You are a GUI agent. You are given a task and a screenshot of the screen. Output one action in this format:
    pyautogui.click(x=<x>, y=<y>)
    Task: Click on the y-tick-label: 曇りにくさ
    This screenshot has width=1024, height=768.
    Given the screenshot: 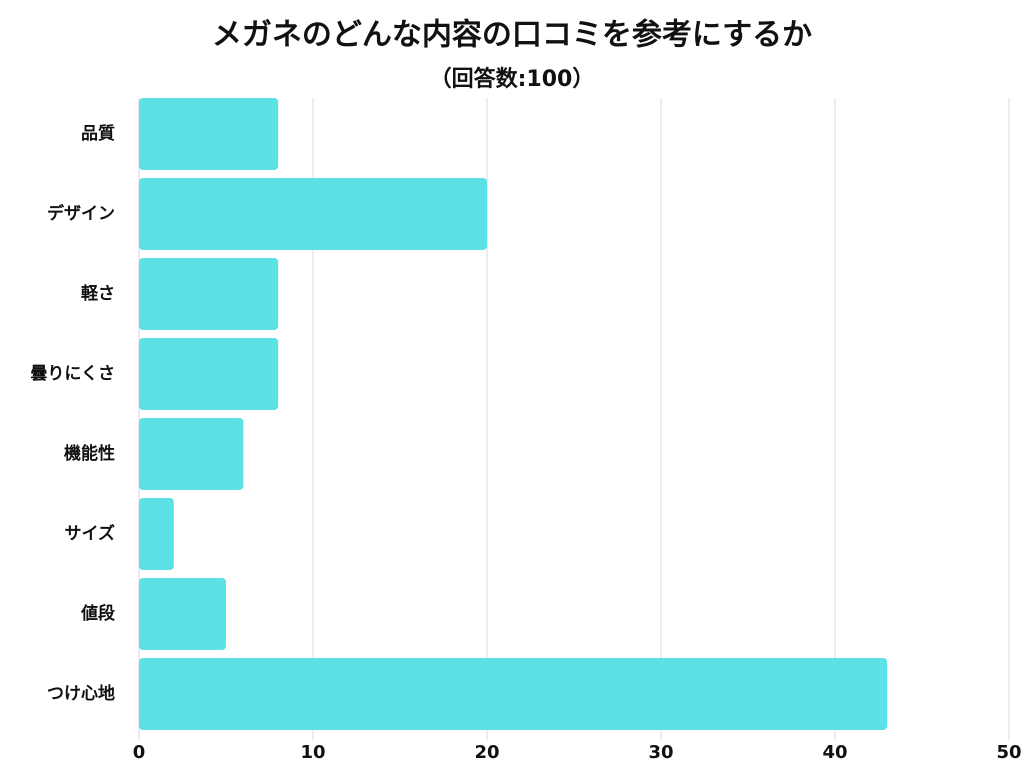 What is the action you would take?
    pyautogui.click(x=72, y=374)
    